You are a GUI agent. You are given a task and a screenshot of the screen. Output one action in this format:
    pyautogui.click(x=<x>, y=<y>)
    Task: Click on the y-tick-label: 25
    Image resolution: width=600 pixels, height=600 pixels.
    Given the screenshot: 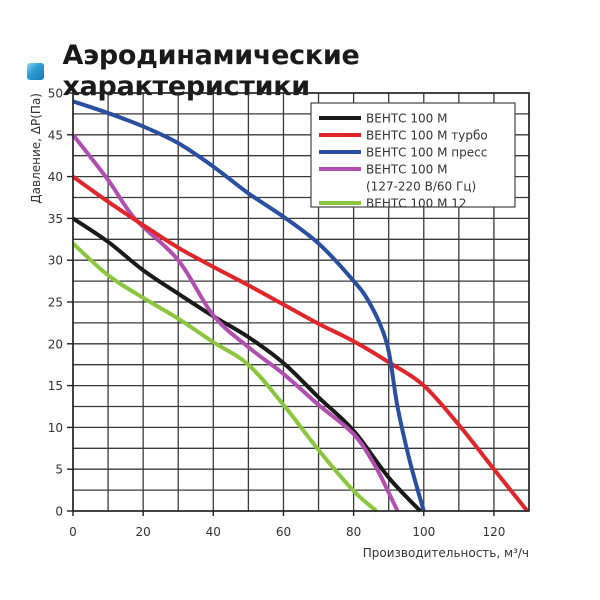 What is the action you would take?
    pyautogui.click(x=55, y=303)
    